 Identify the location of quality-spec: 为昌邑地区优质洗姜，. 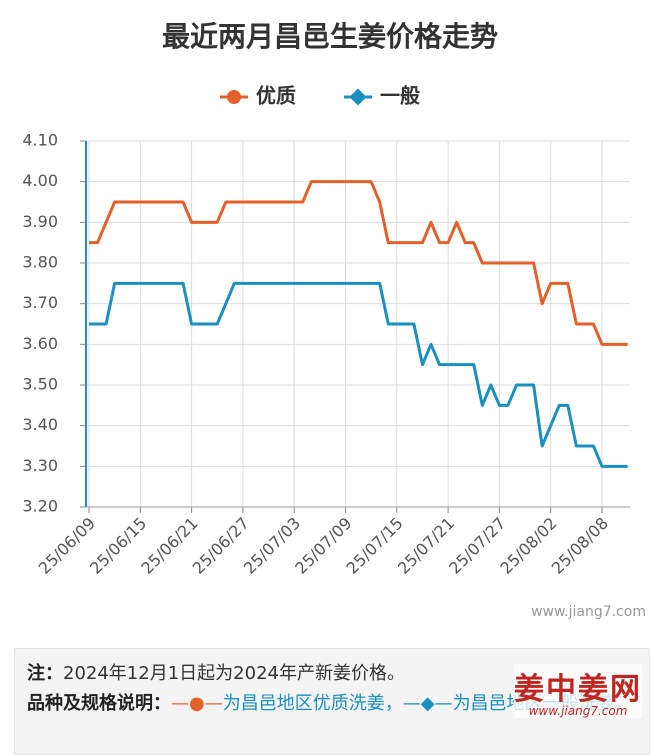
(312, 703).